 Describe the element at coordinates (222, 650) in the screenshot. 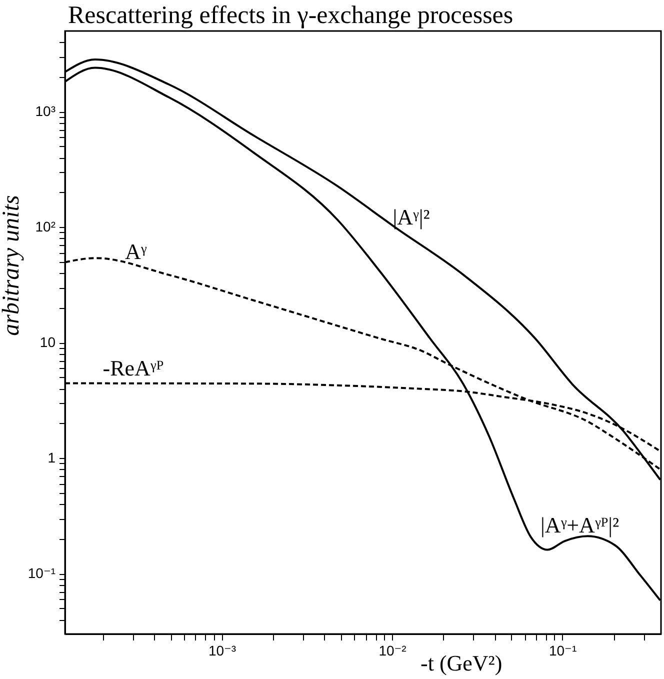

I see `x-tick-label: 10⁻³` at that location.